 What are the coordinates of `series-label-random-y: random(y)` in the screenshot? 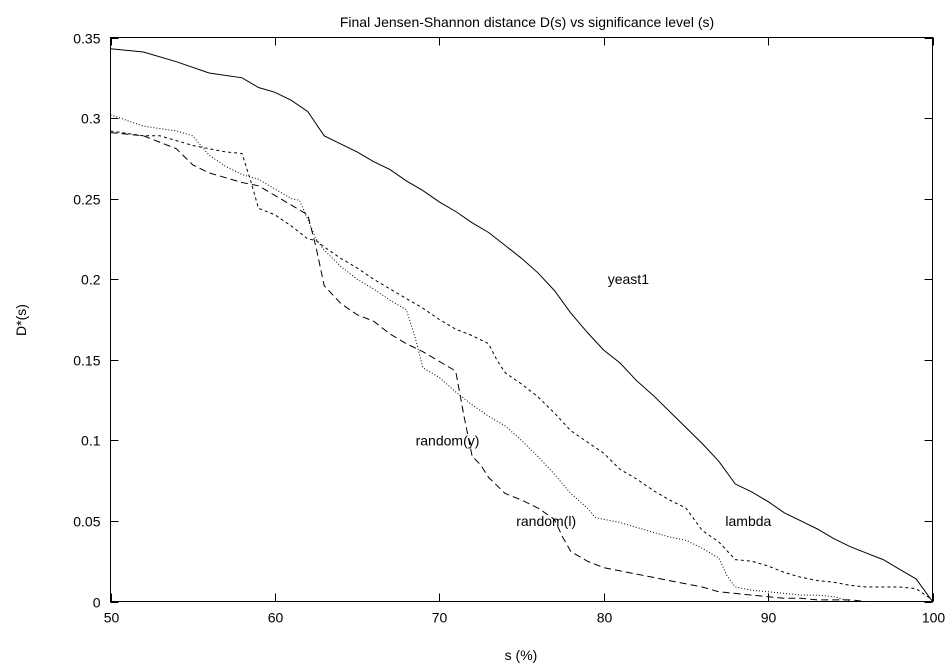 It's located at (448, 440).